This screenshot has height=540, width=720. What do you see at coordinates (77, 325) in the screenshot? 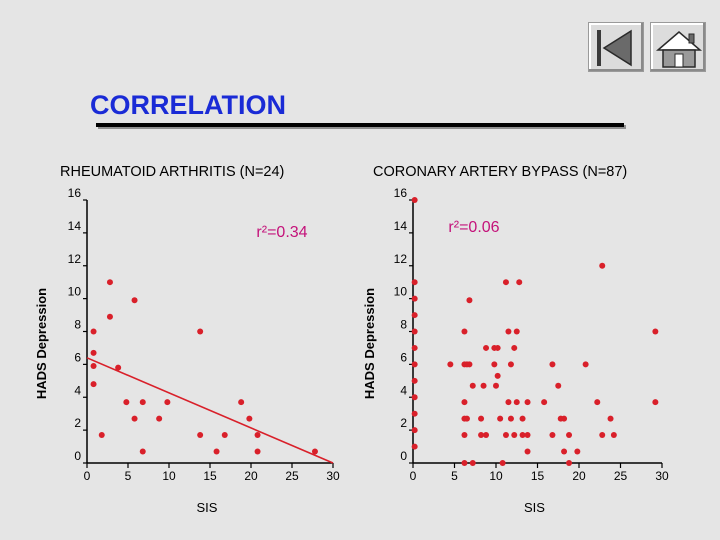
I see `y-tick-label: 8` at bounding box center [77, 325].